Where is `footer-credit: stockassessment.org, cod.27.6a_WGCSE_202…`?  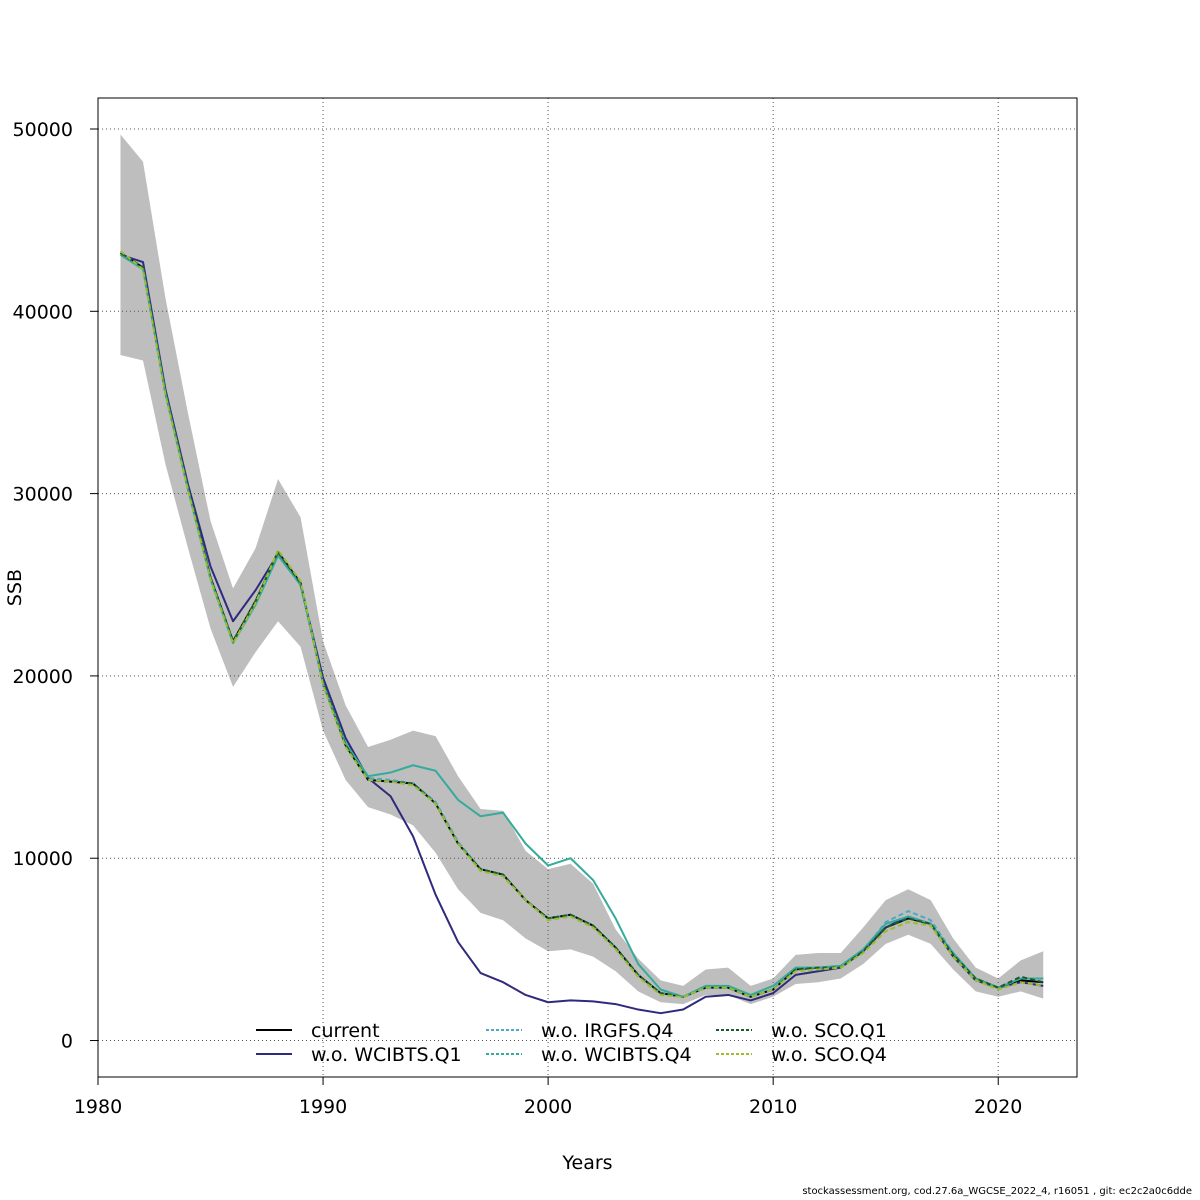
footer-credit: stockassessment.org, cod.27.6a_WGCSE_202… is located at coordinates (997, 1191).